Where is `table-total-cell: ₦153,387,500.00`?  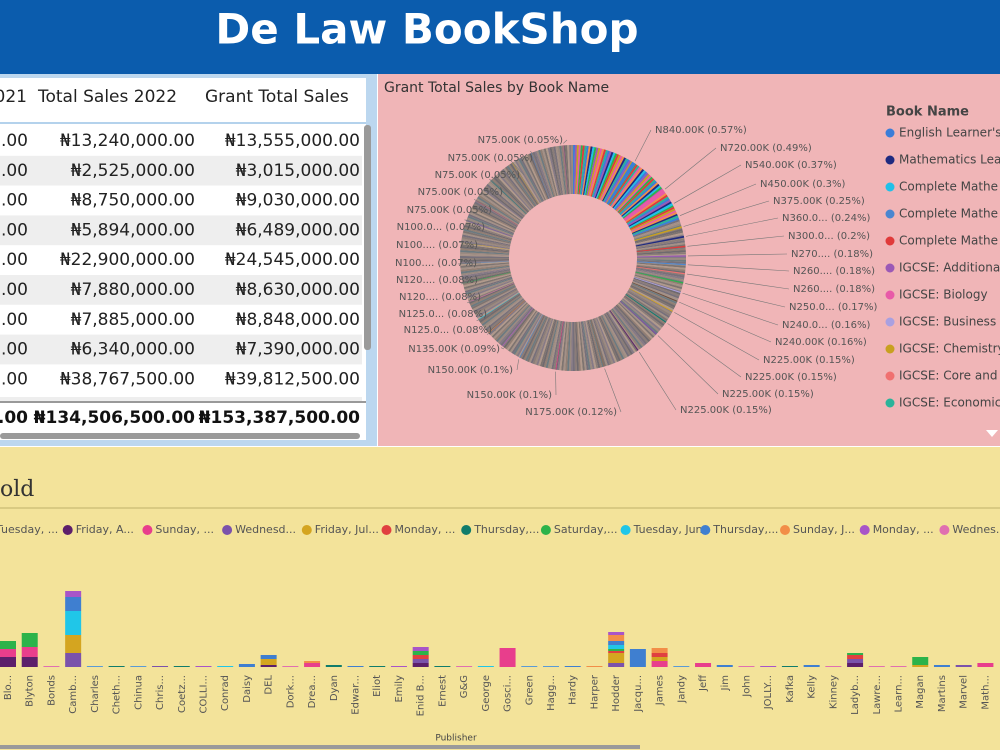 table-total-cell: ₦153,387,500.00 is located at coordinates (279, 418).